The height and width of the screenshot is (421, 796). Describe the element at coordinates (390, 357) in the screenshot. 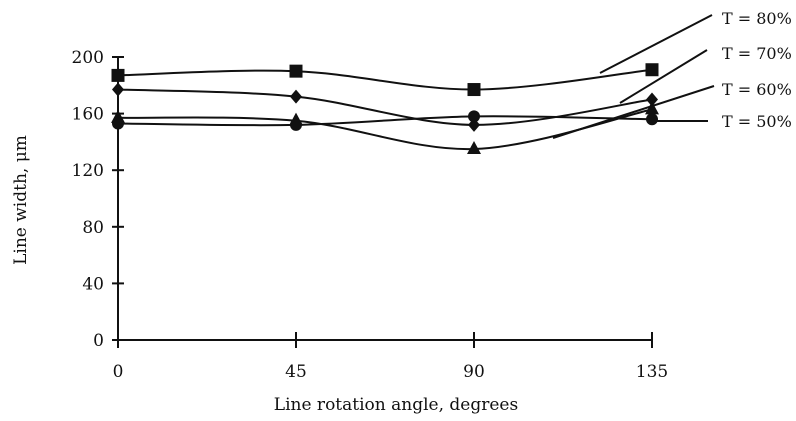

I see `x-axis-ticks: 0 45 90 135` at that location.